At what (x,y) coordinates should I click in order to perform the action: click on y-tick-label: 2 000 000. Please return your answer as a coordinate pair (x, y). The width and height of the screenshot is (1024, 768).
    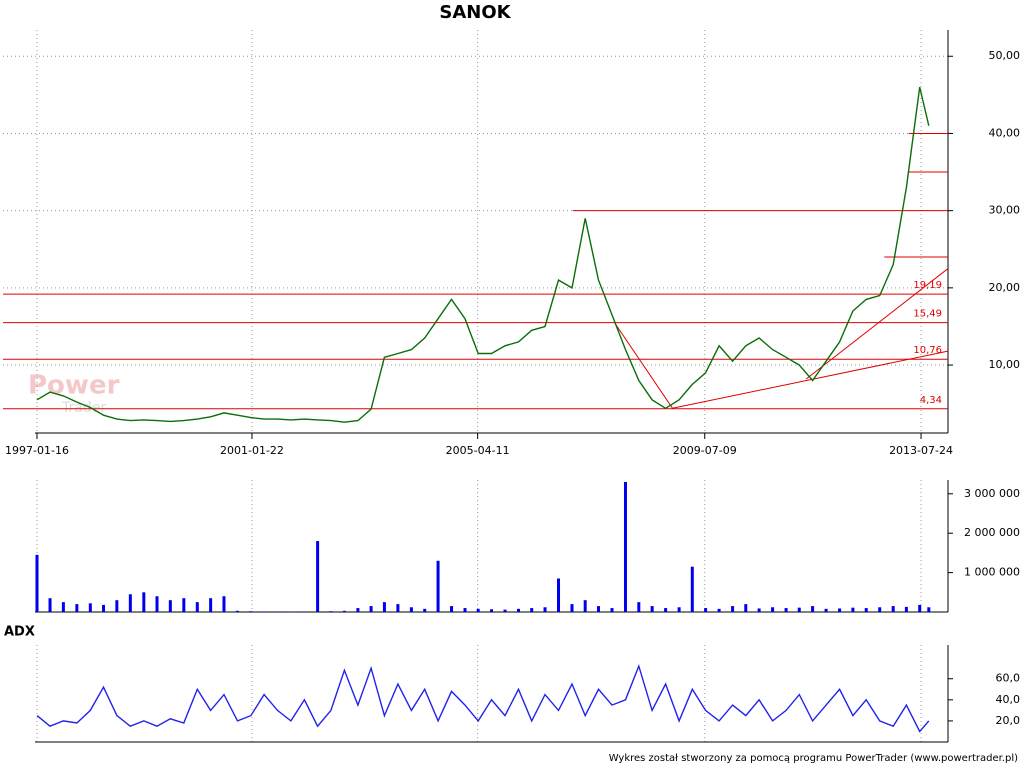
    Looking at the image, I should click on (992, 532).